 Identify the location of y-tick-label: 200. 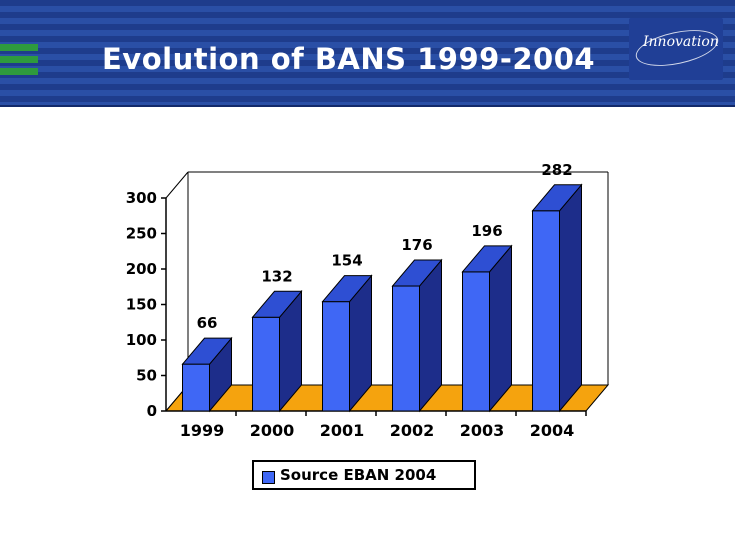
(141, 269).